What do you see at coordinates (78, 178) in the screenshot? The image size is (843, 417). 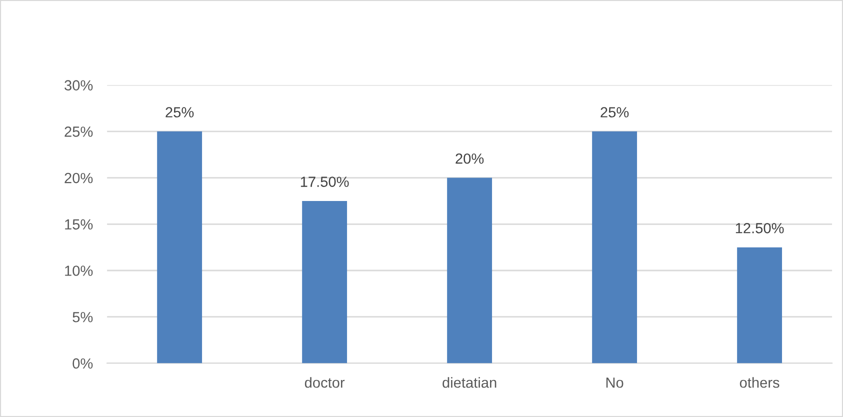 I see `y-tick-label: 20%` at bounding box center [78, 178].